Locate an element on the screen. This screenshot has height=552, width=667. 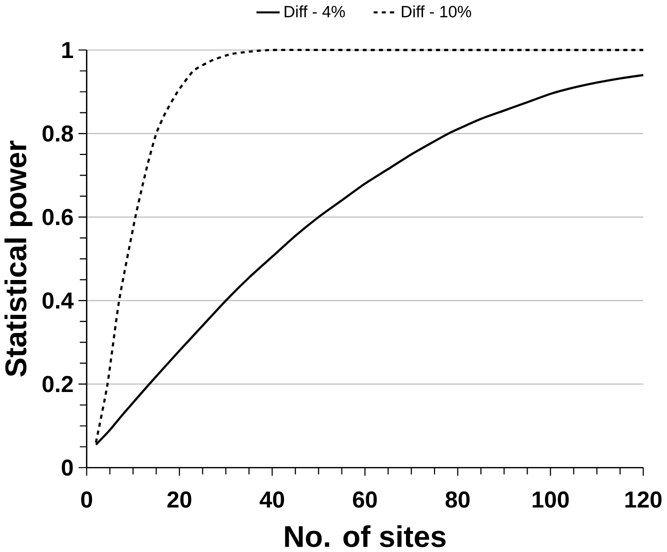
x-tick-label: 0 is located at coordinates (86, 500).